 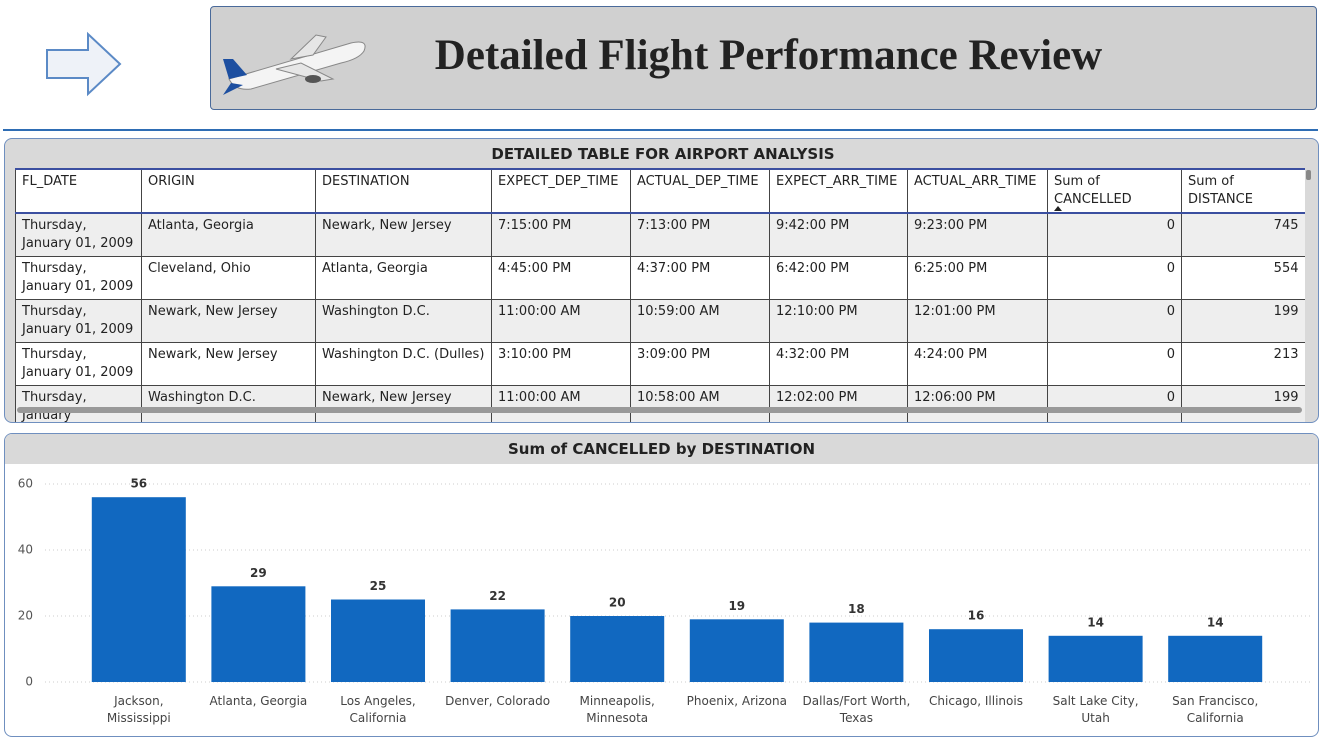 What do you see at coordinates (25, 484) in the screenshot?
I see `y-tick-label: 60` at bounding box center [25, 484].